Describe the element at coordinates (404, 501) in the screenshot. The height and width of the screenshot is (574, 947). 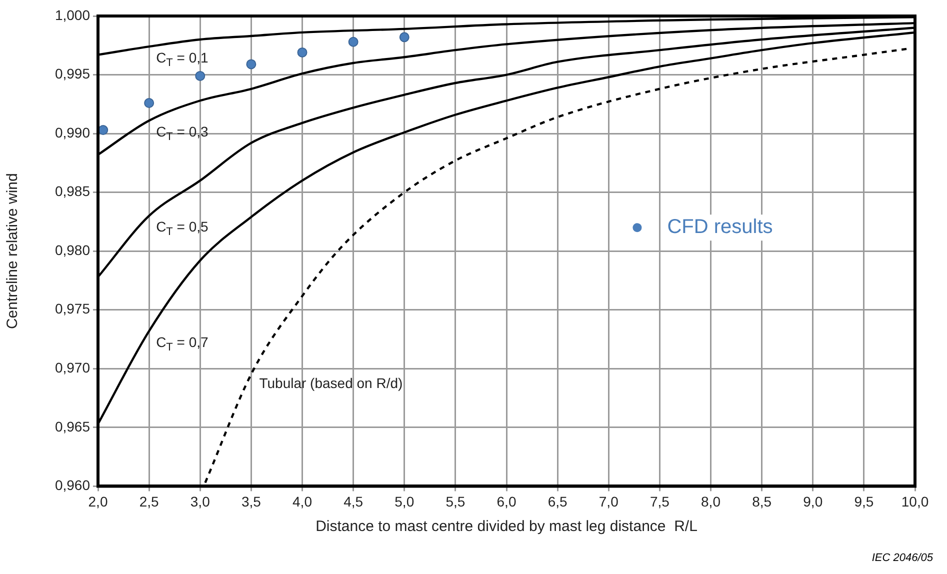
I see `x-tick-label: 5,0` at that location.